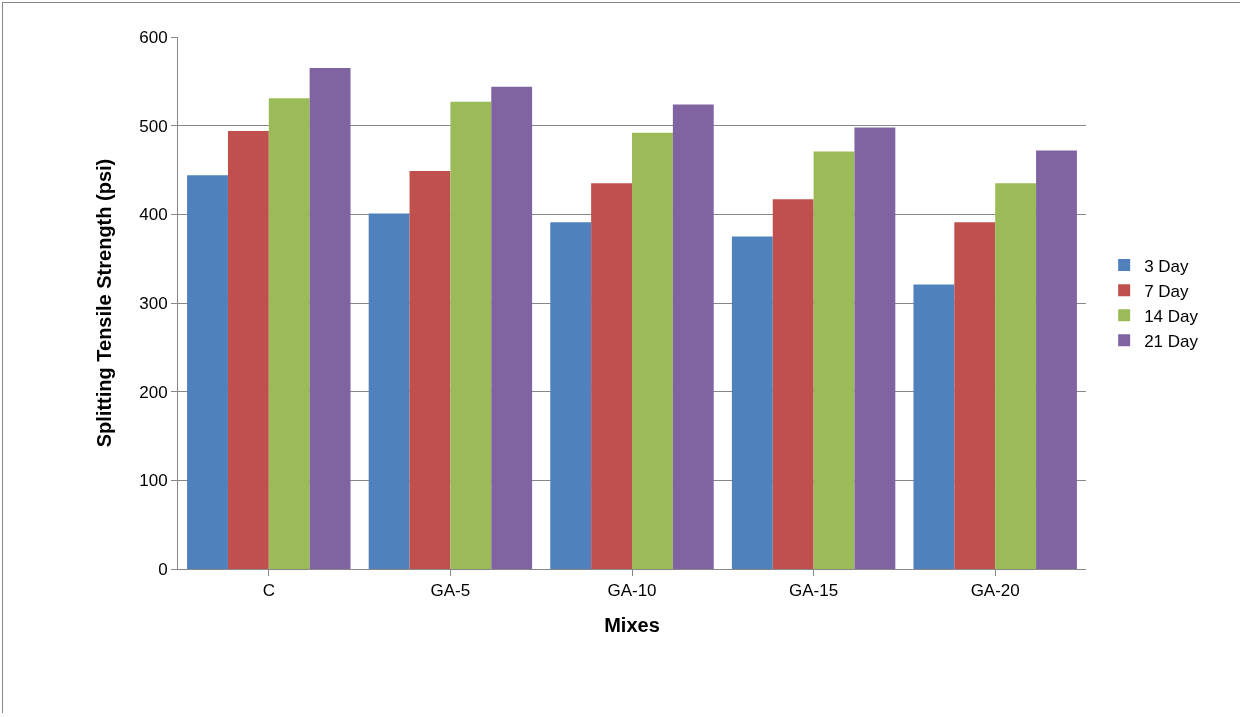 Image resolution: width=1244 pixels, height=717 pixels. What do you see at coordinates (1167, 291) in the screenshot?
I see `legend-label: 7 Day` at bounding box center [1167, 291].